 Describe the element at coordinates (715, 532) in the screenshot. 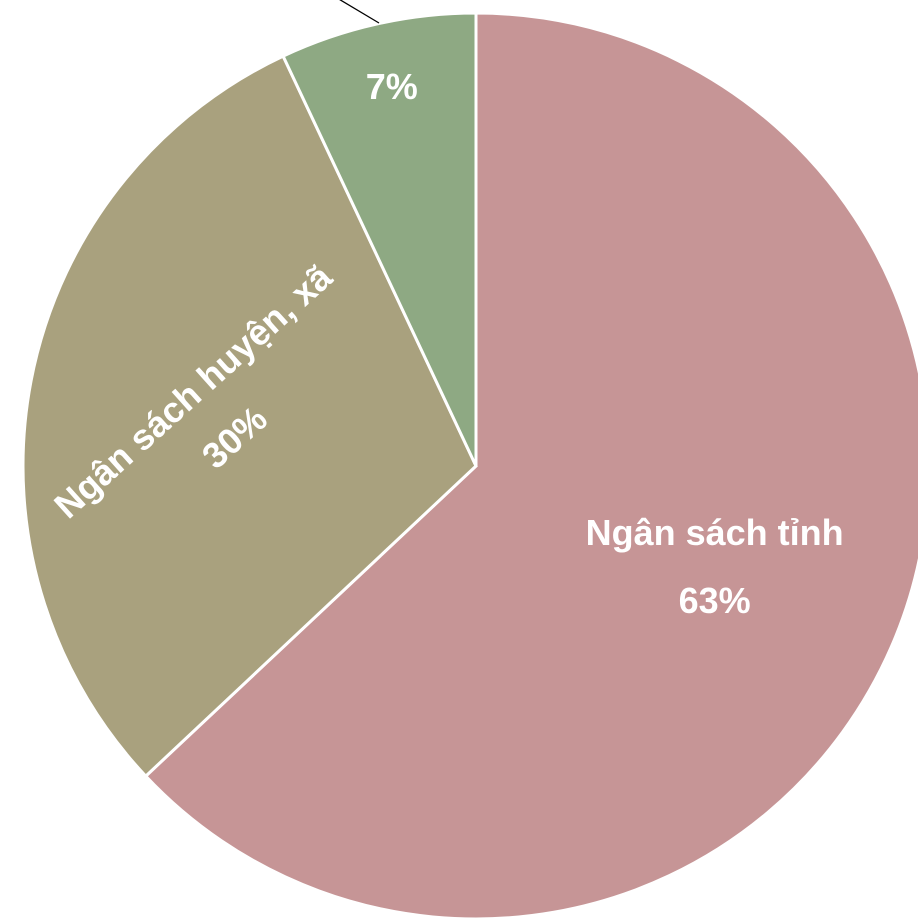

I see `slice-name-label: Ngân sách tỉnh` at that location.